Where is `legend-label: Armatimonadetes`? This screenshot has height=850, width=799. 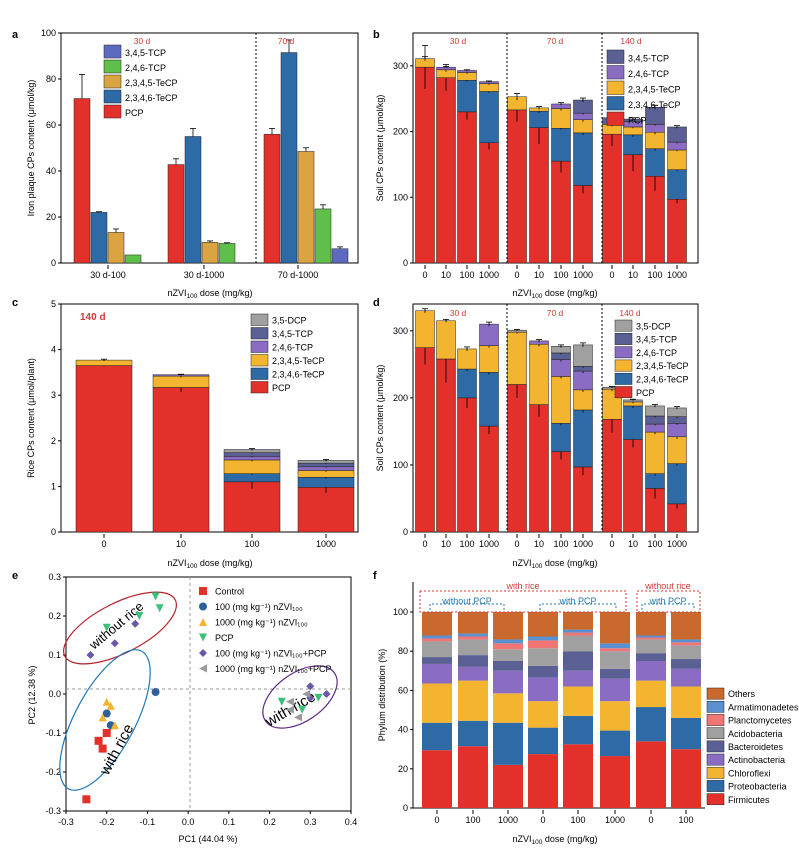 legend-label: Armatimonadetes is located at coordinates (763, 707).